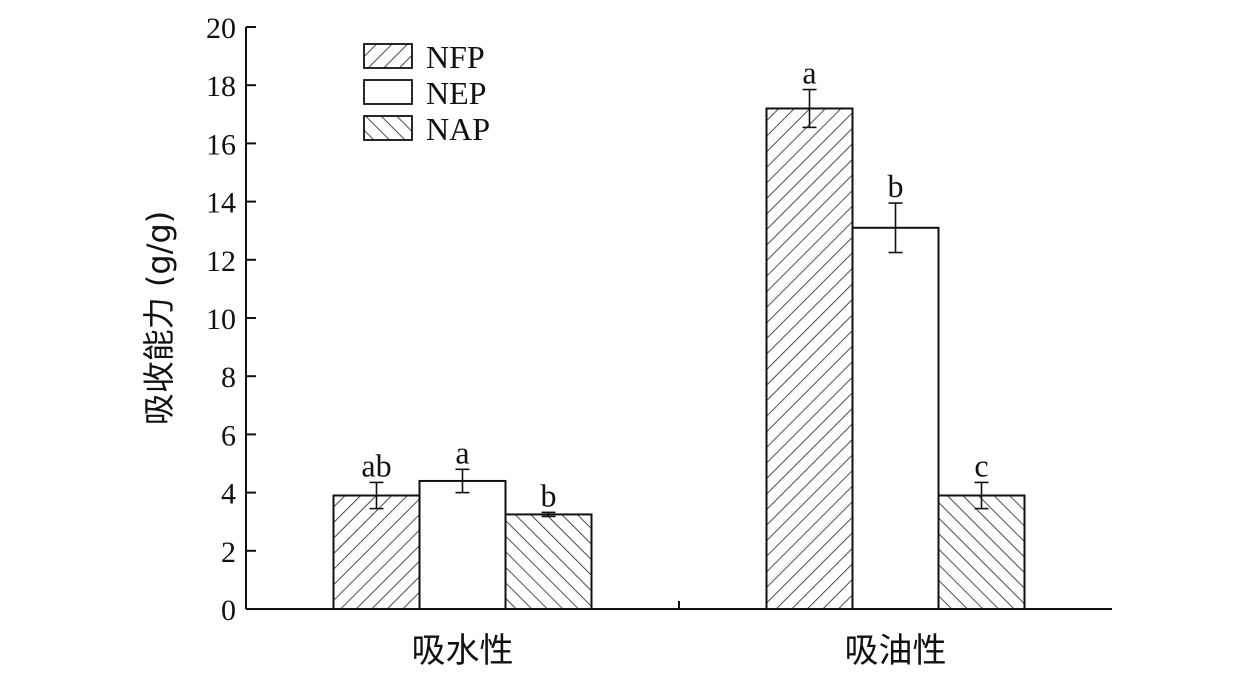 Image resolution: width=1260 pixels, height=673 pixels. I want to click on y-tick-label: 10, so click(221, 319).